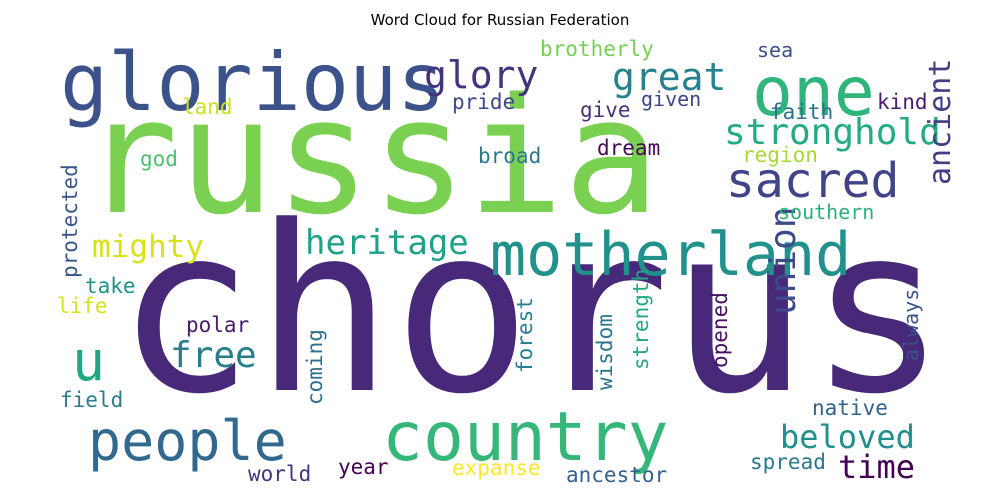  I want to click on word-country: country, so click(525, 437).